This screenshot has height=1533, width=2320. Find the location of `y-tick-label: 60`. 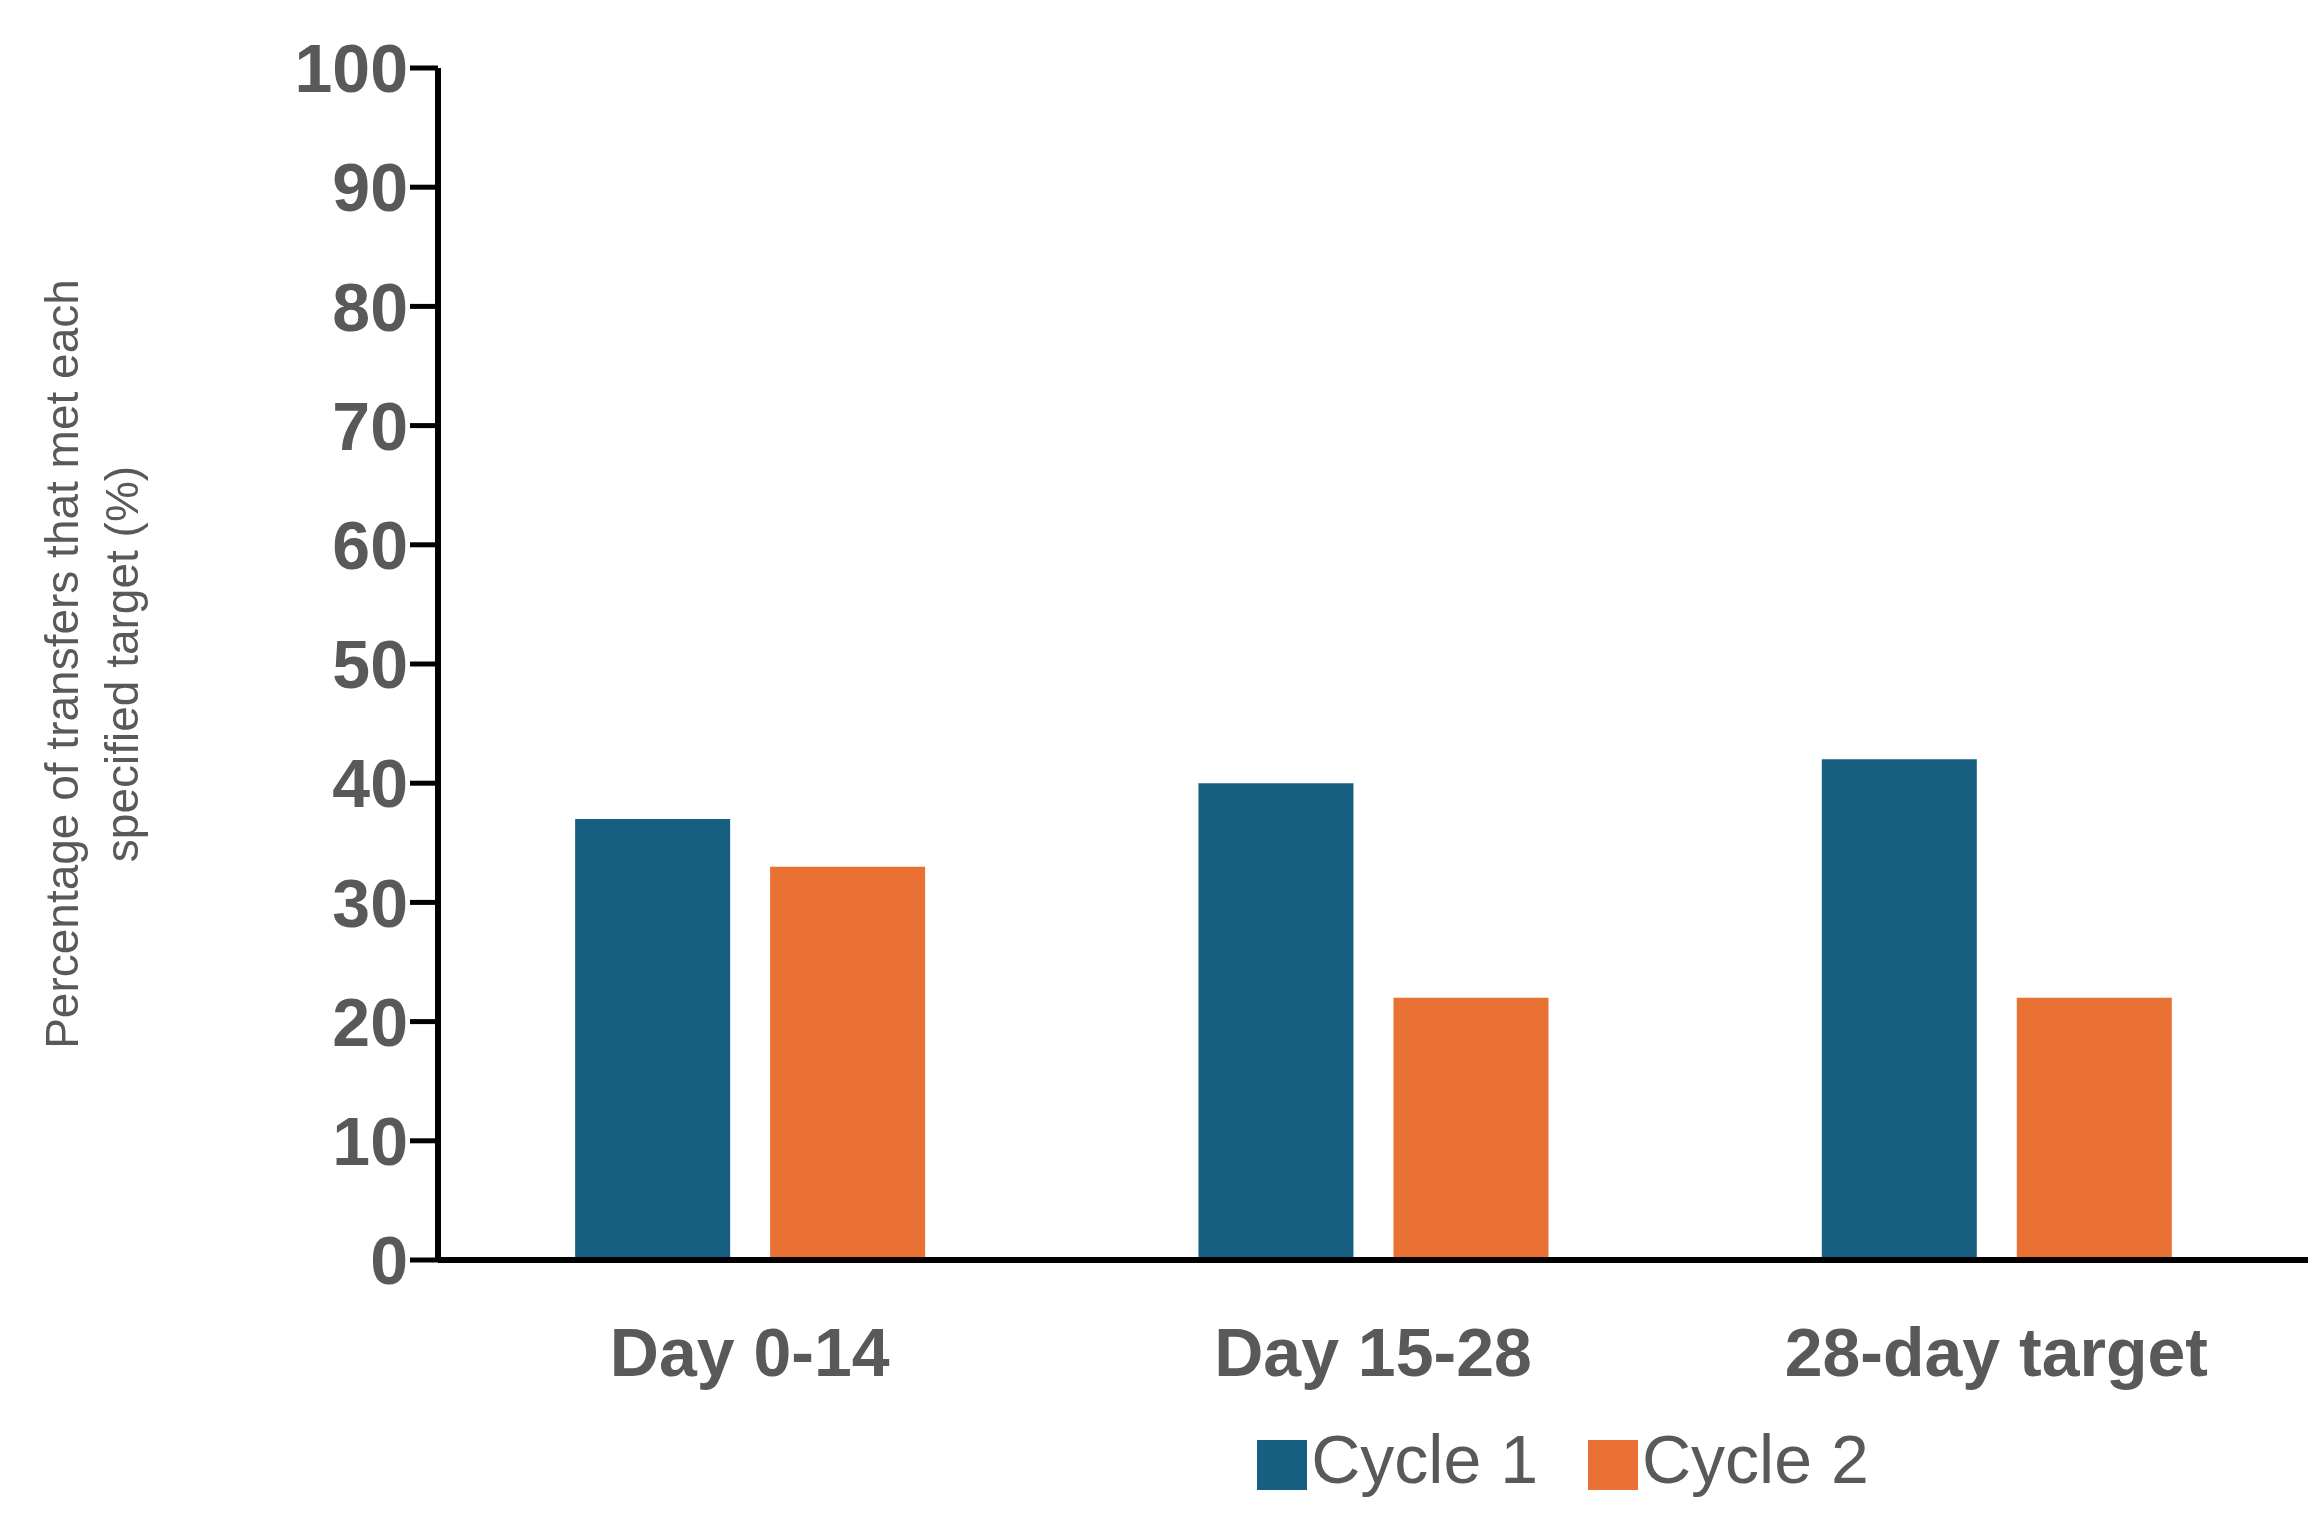

y-tick-label: 60 is located at coordinates (370, 544).